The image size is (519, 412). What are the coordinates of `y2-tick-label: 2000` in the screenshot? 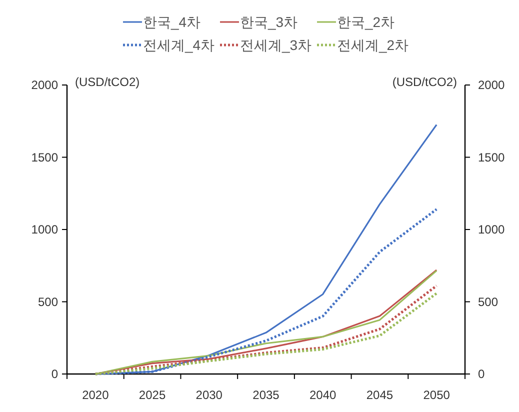 It's located at (492, 85).